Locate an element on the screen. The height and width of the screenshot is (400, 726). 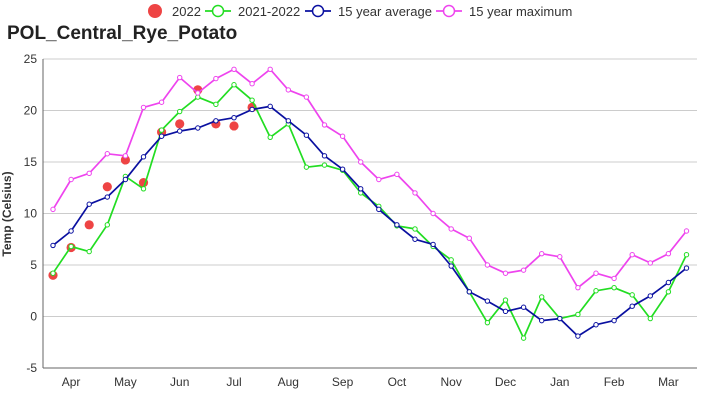
x-tick-label: May is located at coordinates (125, 382).